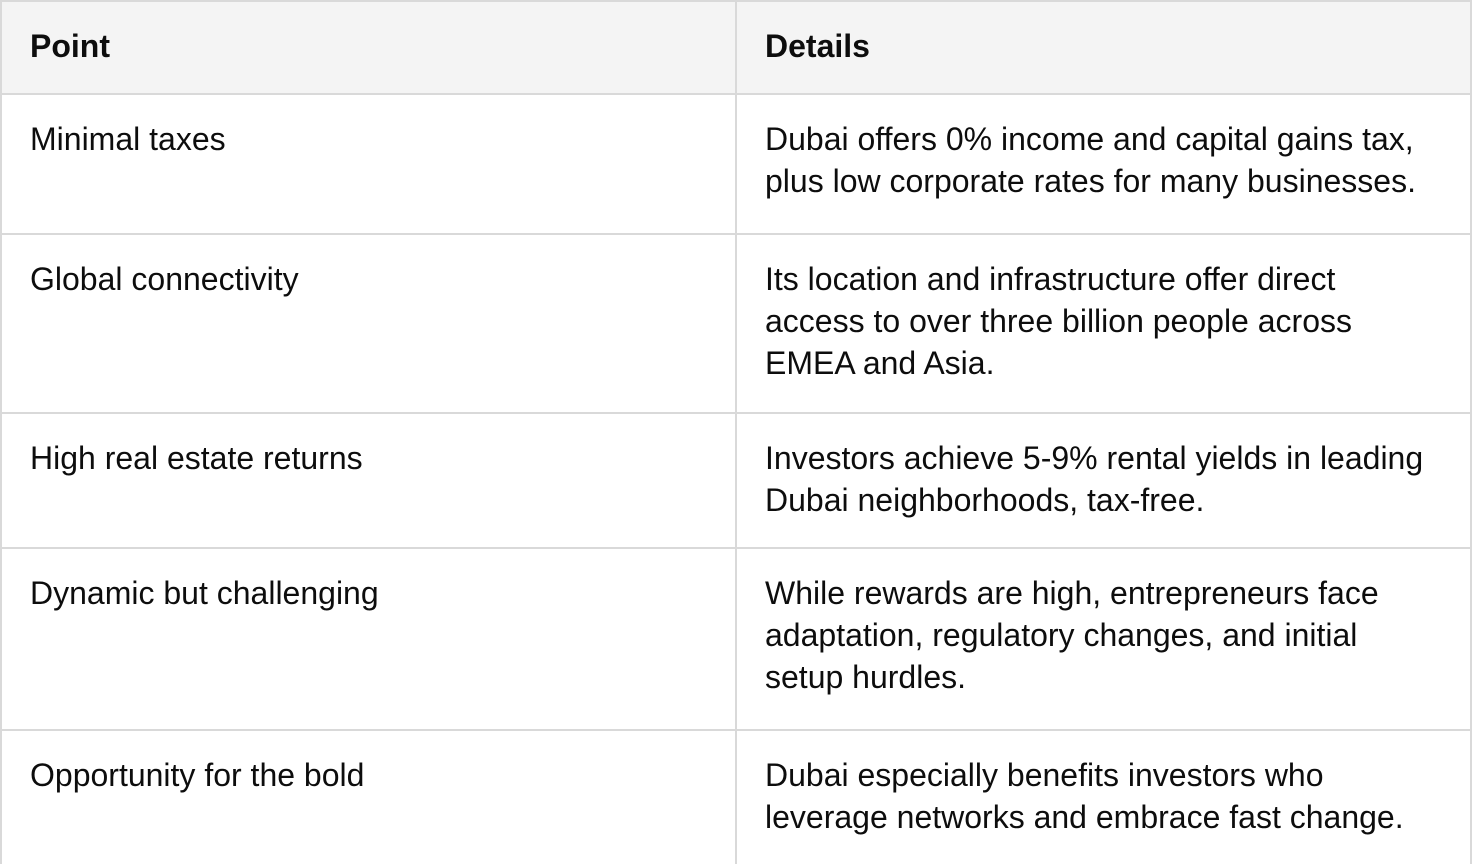 The height and width of the screenshot is (864, 1472). I want to click on point-cell: Global connectivity, so click(368, 323).